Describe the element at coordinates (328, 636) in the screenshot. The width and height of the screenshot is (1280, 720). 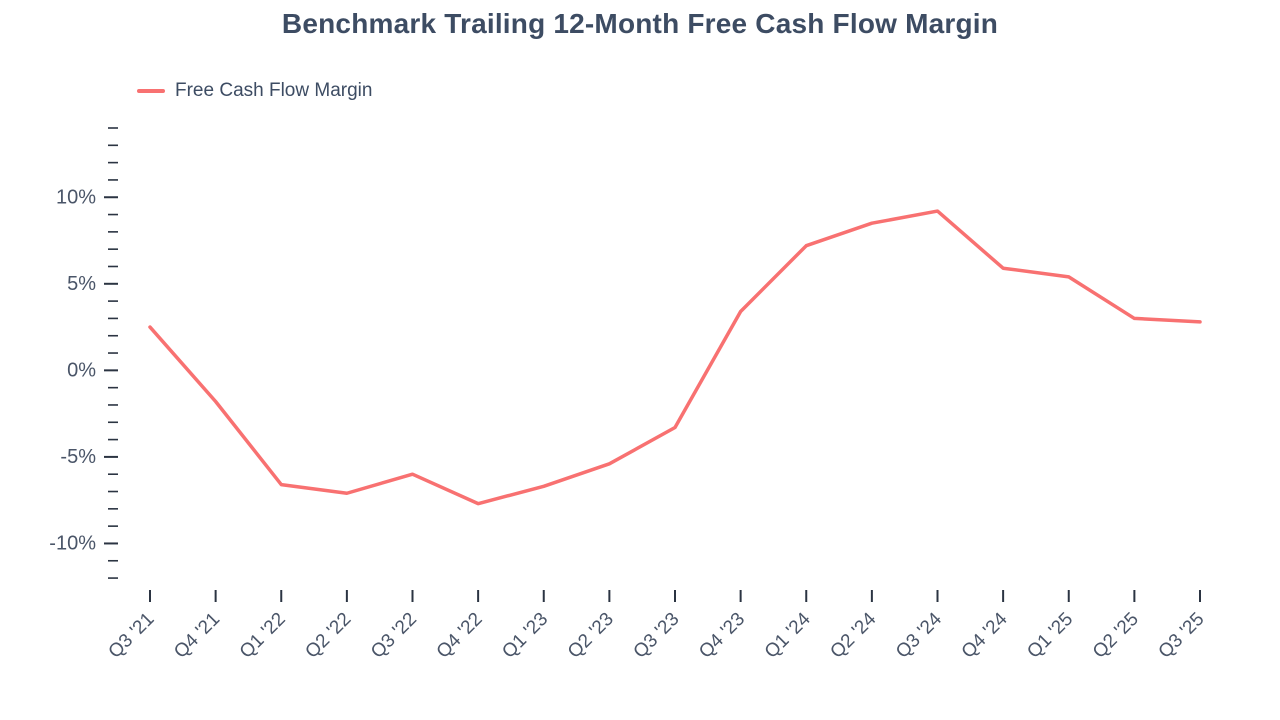
I see `x-axis-tick-label: Q2 '22` at that location.